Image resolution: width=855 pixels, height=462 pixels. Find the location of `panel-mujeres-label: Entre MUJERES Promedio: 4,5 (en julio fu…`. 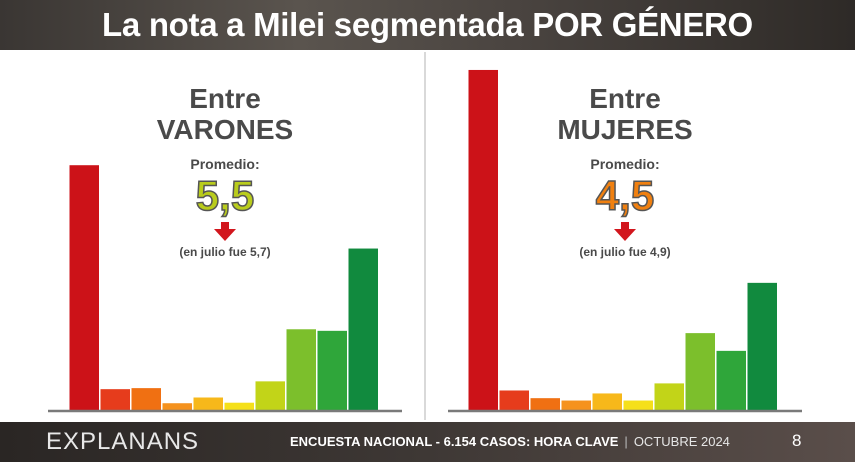

panel-mujeres-label: Entre MUJERES Promedio: 4,5 (en julio fu… is located at coordinates (625, 171).